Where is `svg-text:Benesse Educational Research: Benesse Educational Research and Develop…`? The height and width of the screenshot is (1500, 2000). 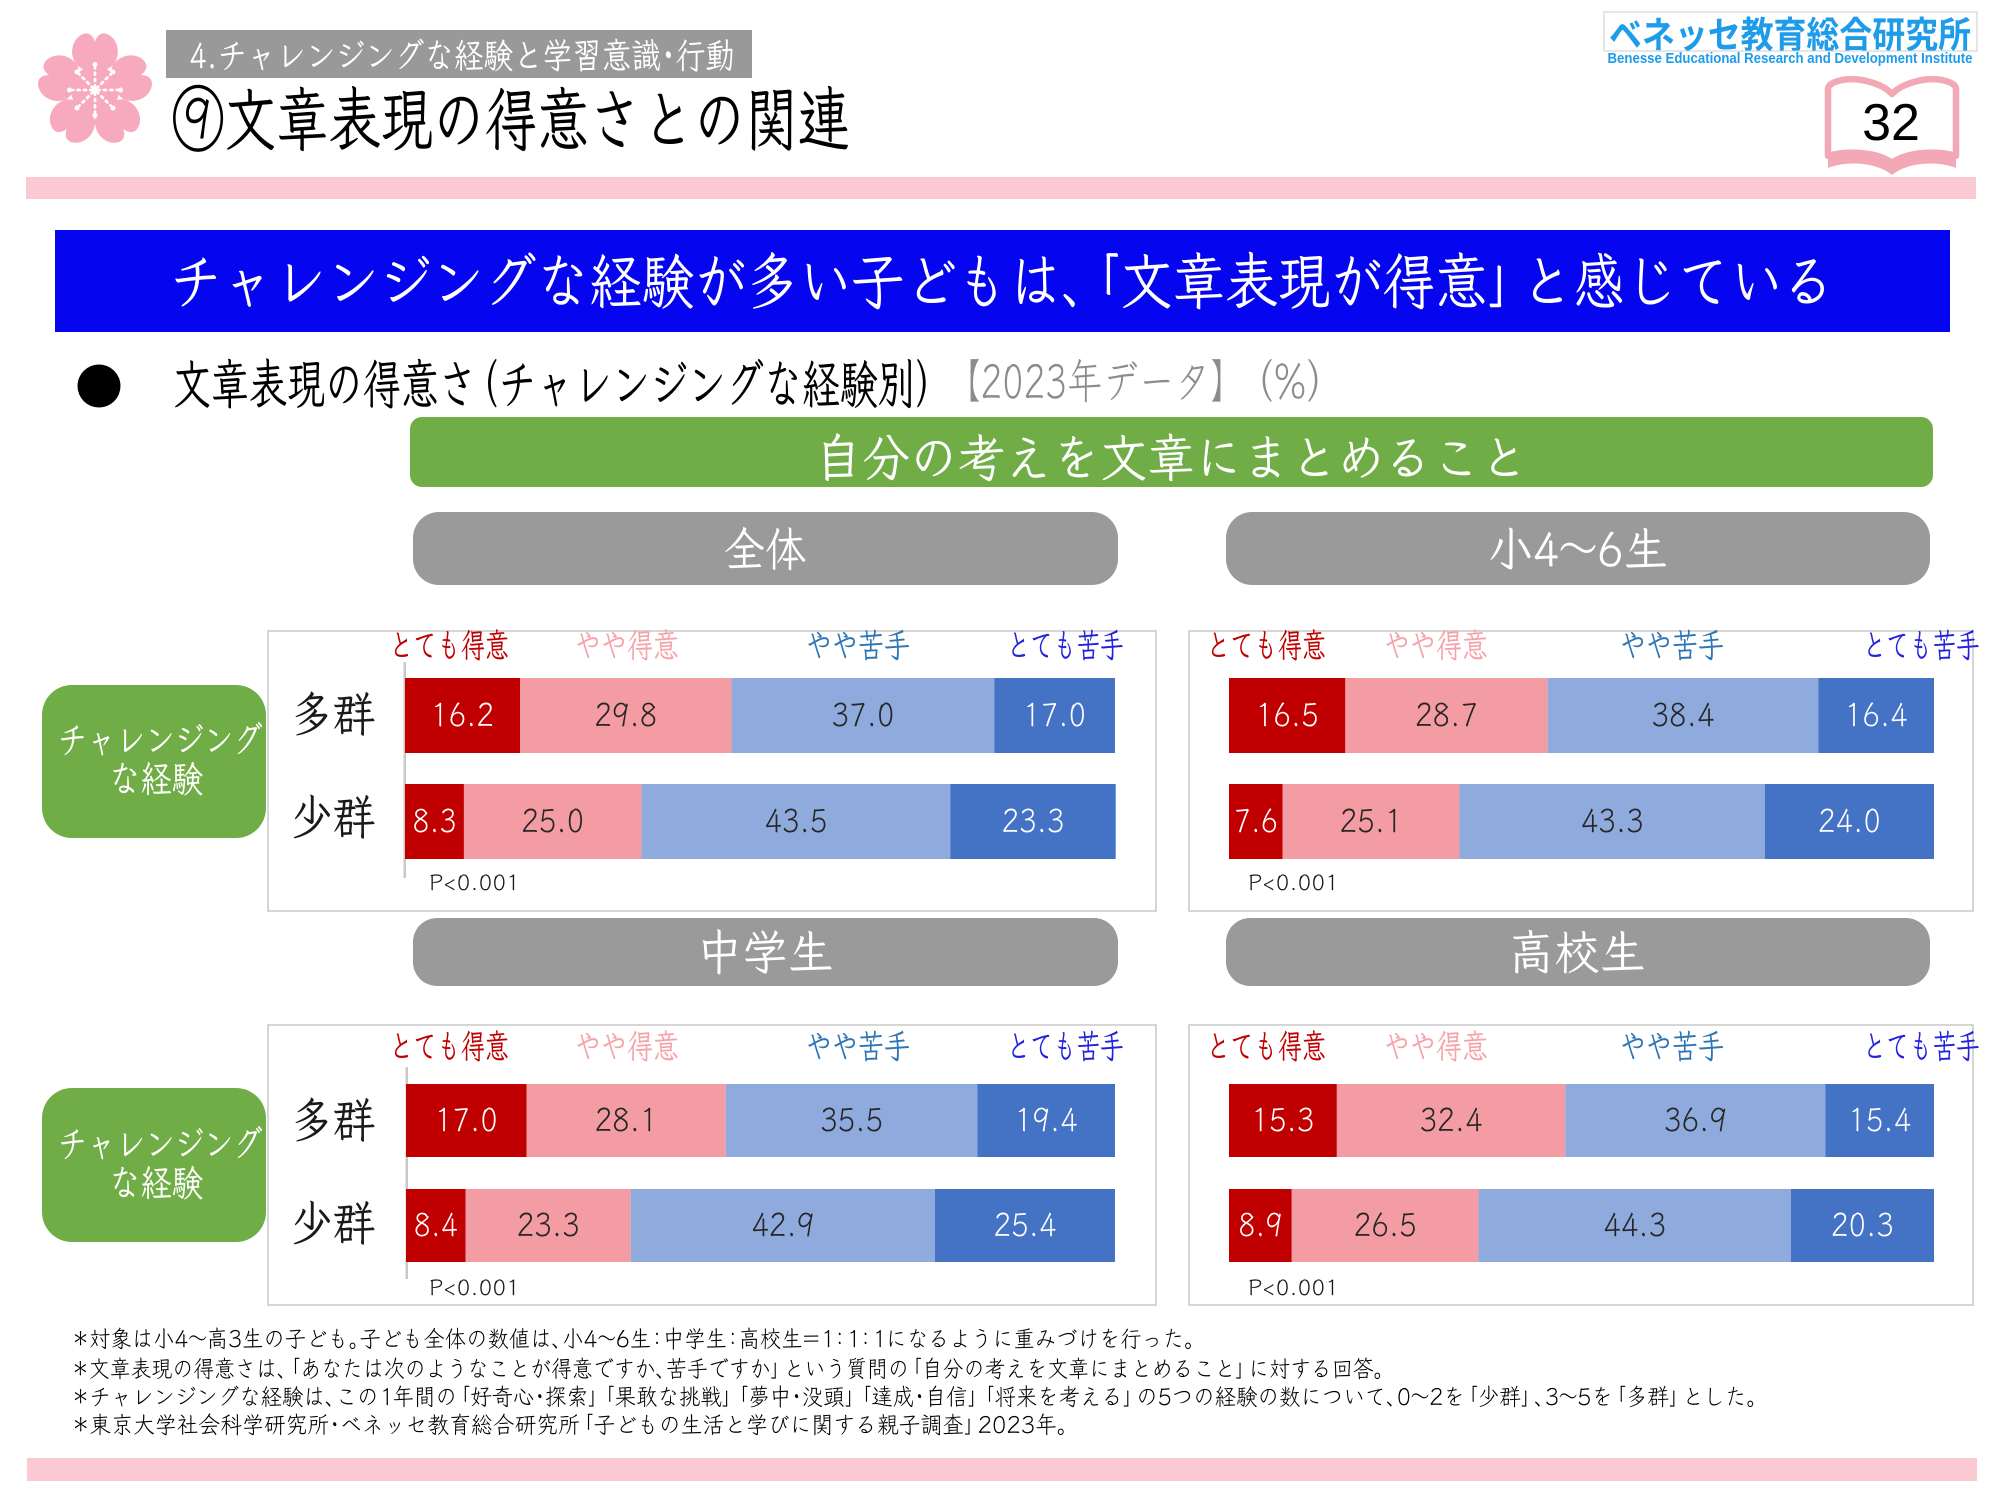
svg-text:Benesse Educational Research: Benesse Educational Research and Develop… is located at coordinates (1790, 58).